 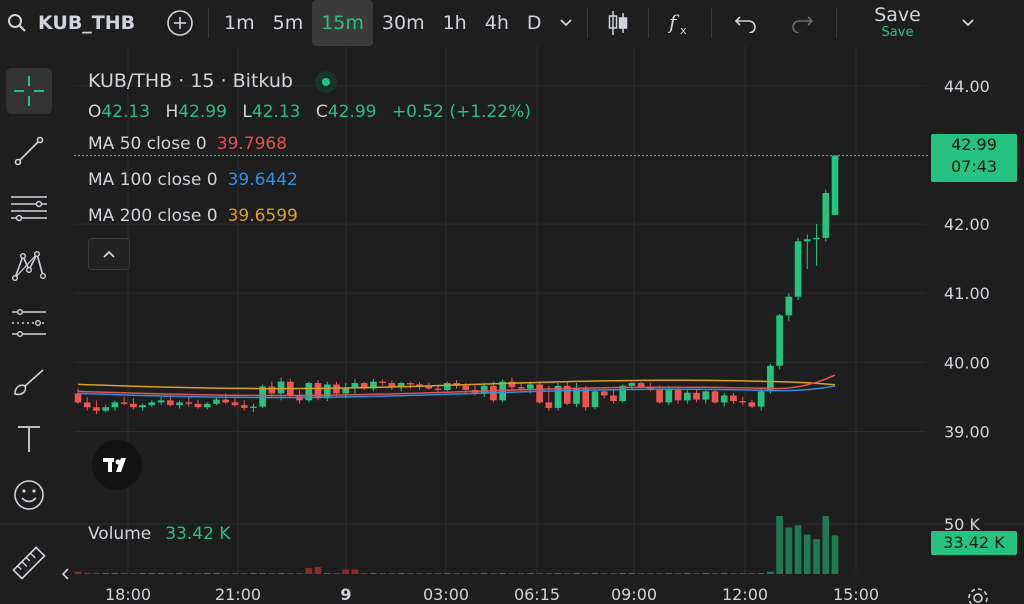 I want to click on text-icon, so click(x=29, y=439).